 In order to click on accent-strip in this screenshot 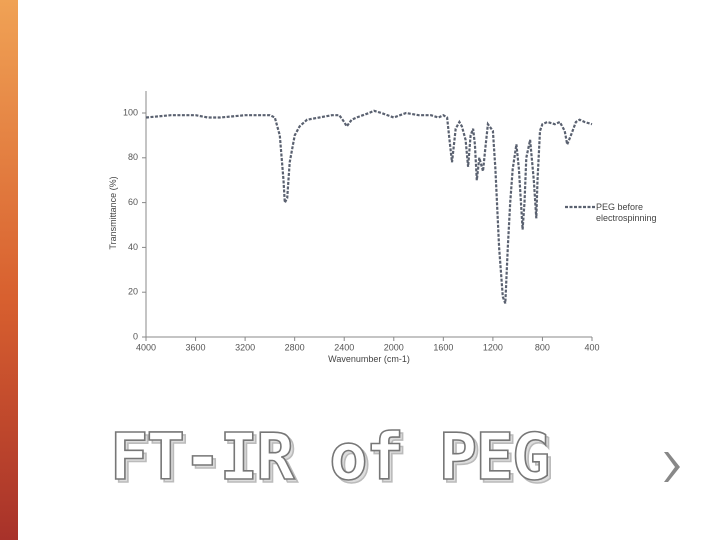, I will do `click(9, 270)`.